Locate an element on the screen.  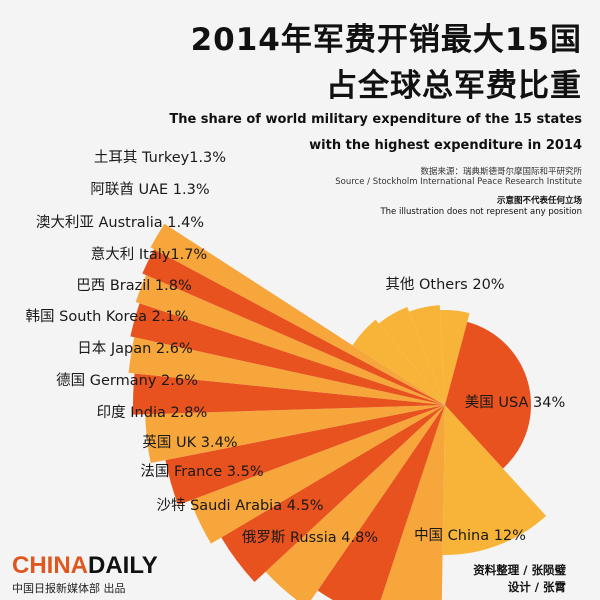
chinadaily-logo: CHINADAILY is located at coordinates (85, 566).